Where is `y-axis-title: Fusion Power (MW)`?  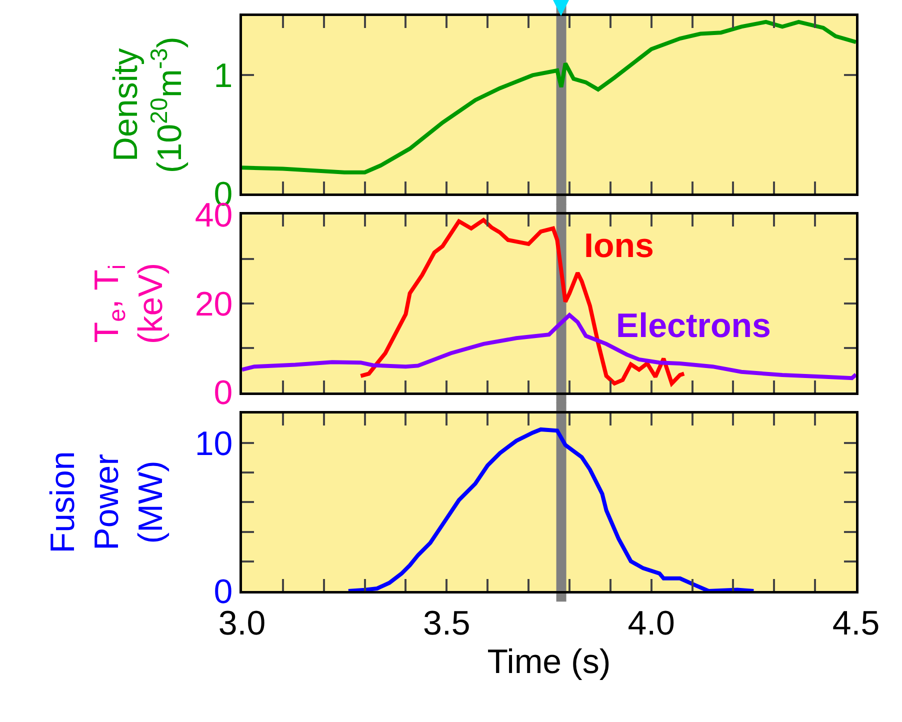 y-axis-title: Fusion Power (MW) is located at coordinates (107, 502).